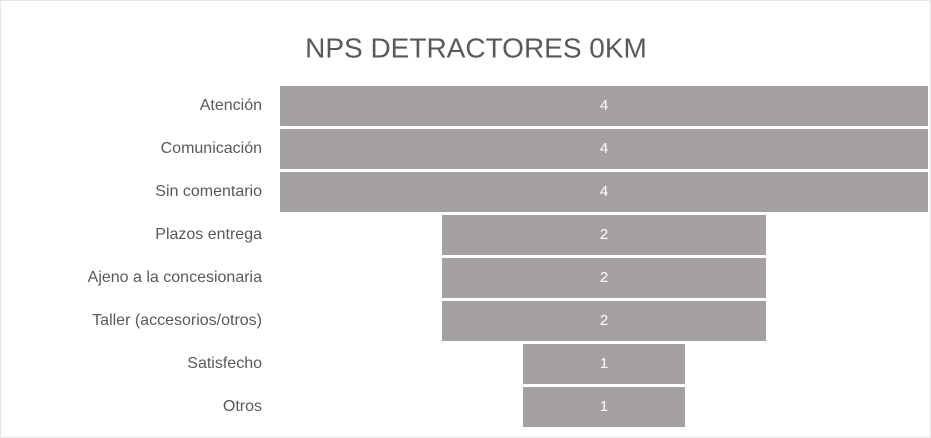 This screenshot has height=438, width=931. I want to click on category-label: Sin comentario, so click(208, 191).